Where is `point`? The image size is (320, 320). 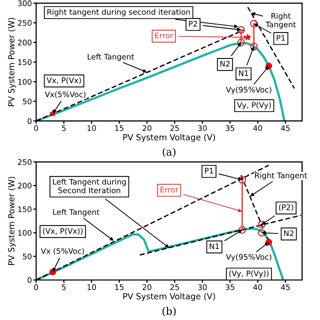
point is located at coordinates (53, 113).